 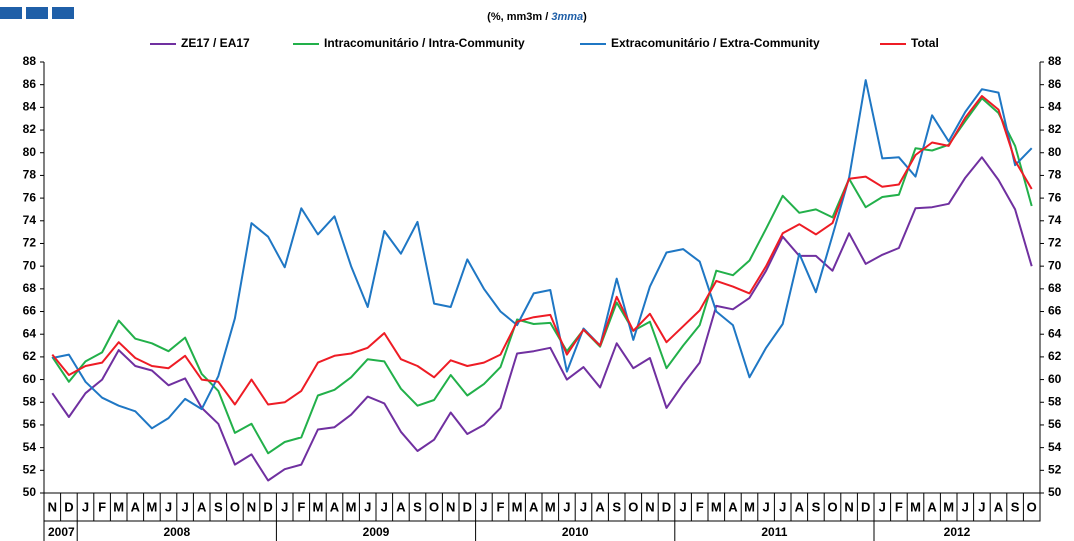 What do you see at coordinates (1055, 469) in the screenshot?
I see `y2-tick-label: 52` at bounding box center [1055, 469].